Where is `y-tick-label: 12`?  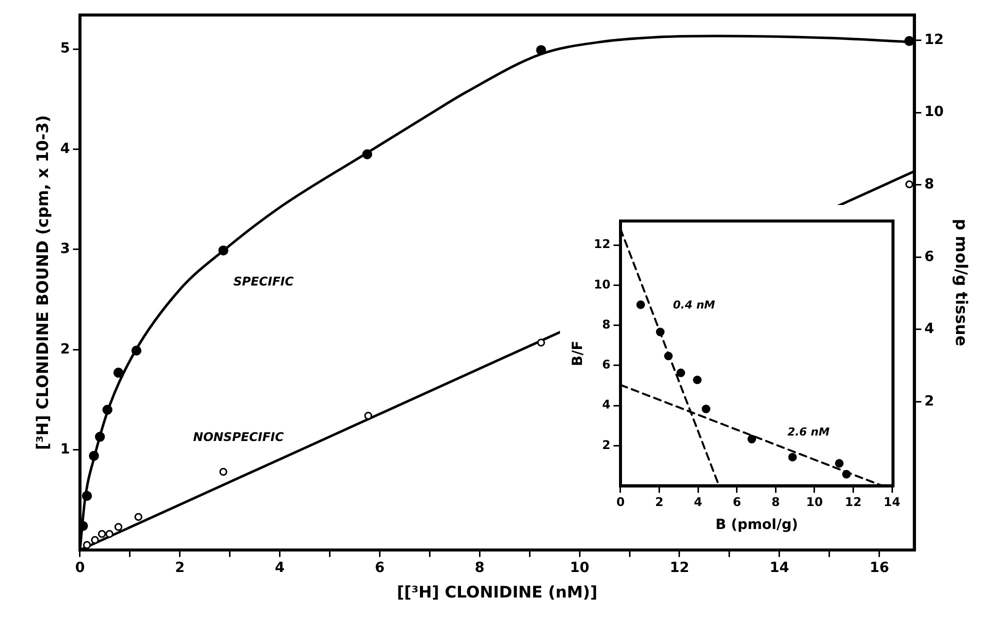 y-tick-label: 12 is located at coordinates (602, 244).